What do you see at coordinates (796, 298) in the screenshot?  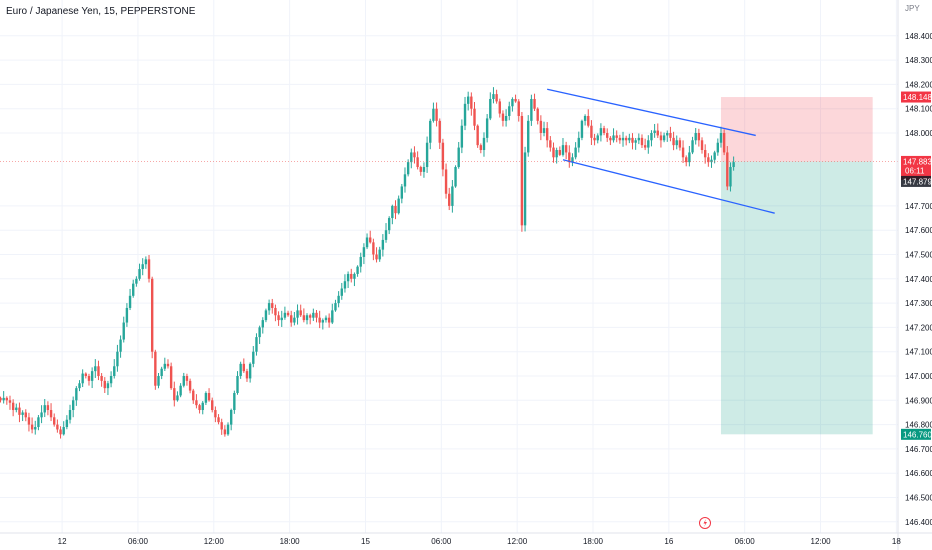 I see `take-profit-zone` at bounding box center [796, 298].